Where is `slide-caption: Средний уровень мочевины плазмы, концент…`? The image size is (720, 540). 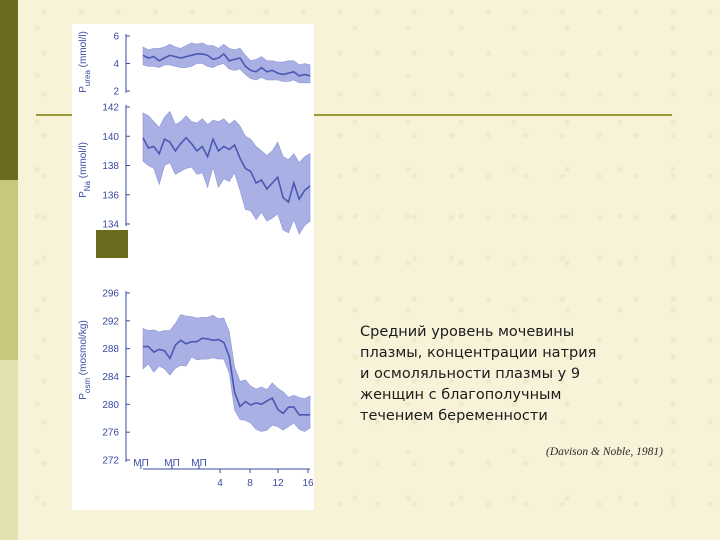
slide-caption: Средний уровень мочевины плазмы, концент… is located at coordinates (478, 374).